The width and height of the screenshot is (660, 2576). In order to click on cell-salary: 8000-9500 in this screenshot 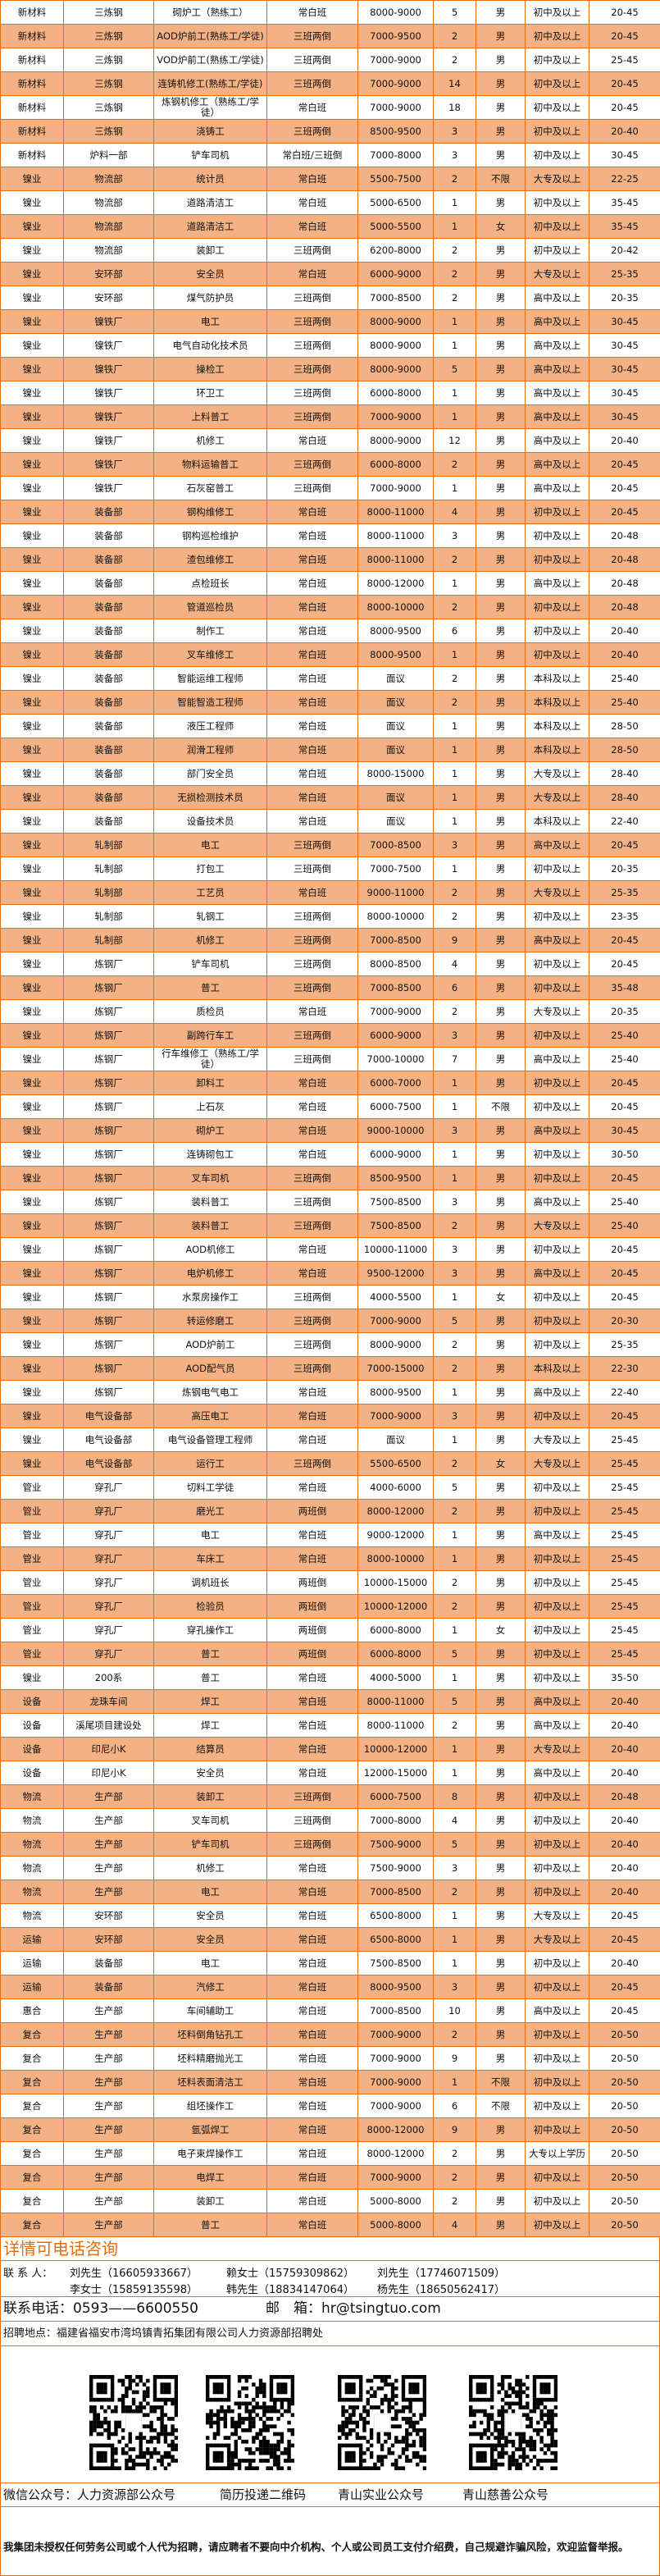, I will do `click(396, 631)`.